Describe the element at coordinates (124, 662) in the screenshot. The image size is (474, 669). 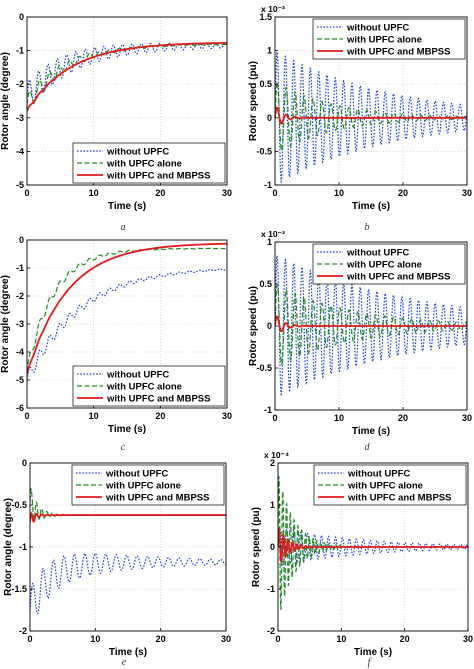
I see `panel-caption: e` at that location.